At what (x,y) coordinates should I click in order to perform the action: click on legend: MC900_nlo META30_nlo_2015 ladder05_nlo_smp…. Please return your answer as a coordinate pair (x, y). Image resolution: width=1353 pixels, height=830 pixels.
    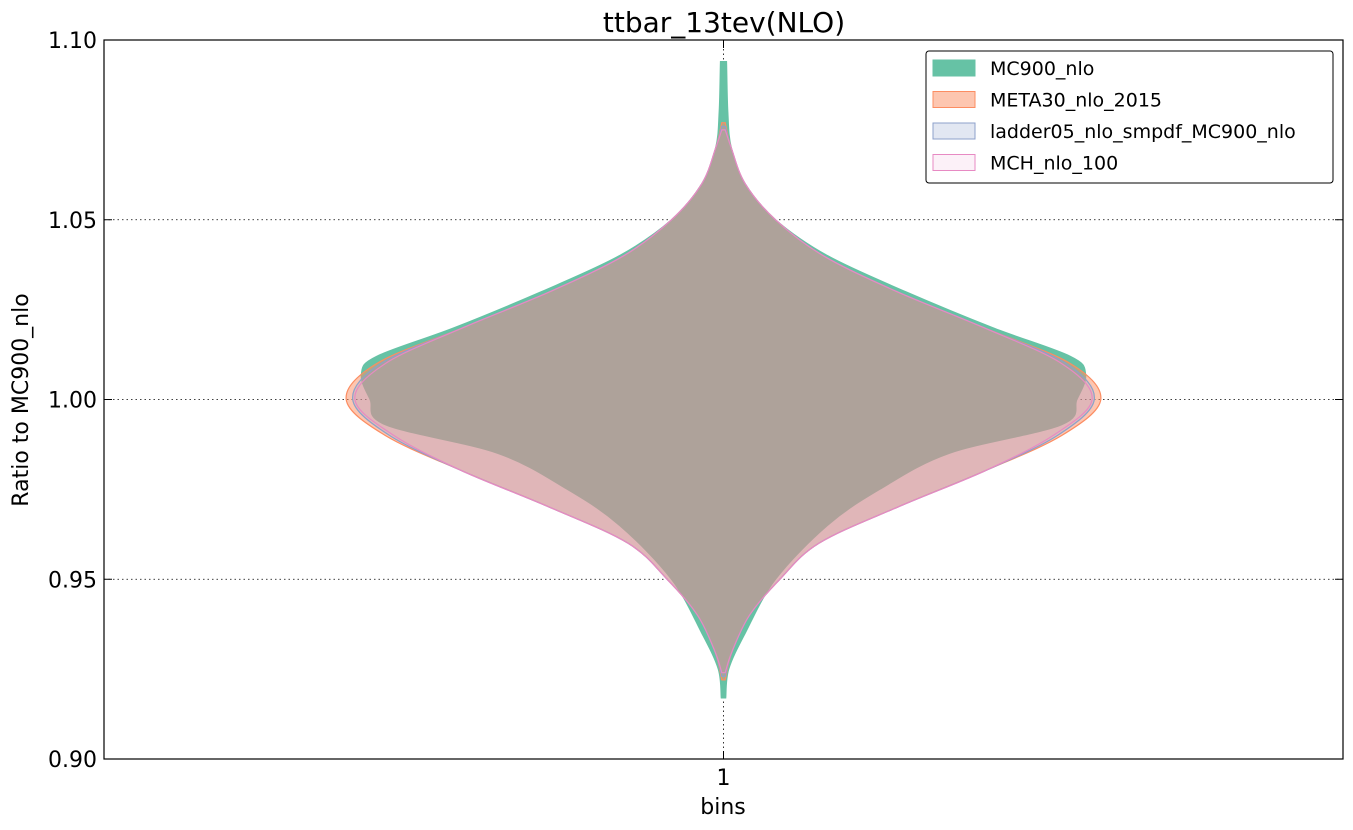
    Looking at the image, I should click on (1129, 117).